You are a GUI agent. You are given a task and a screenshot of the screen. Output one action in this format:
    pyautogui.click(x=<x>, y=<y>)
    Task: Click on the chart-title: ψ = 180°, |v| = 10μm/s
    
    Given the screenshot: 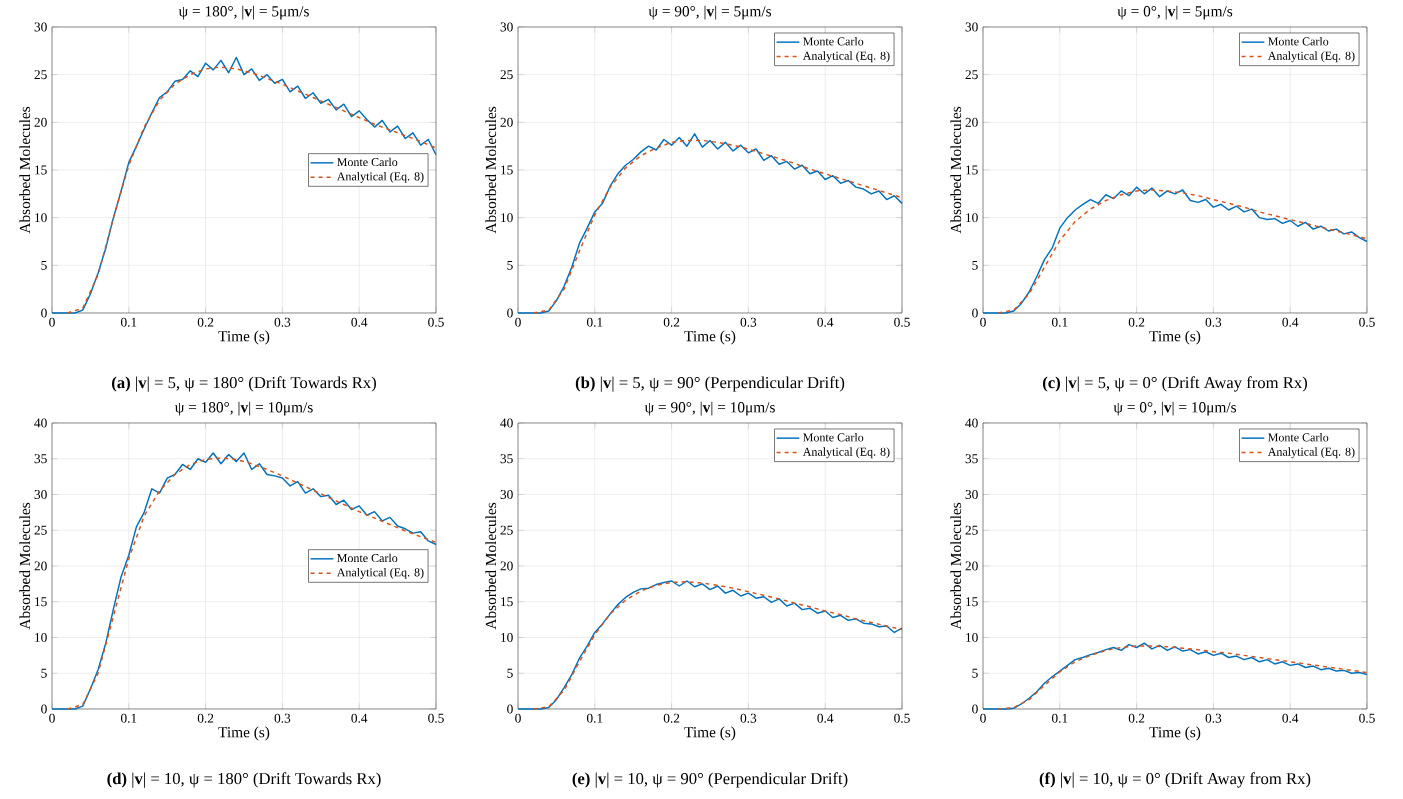 What is the action you would take?
    pyautogui.click(x=243, y=408)
    